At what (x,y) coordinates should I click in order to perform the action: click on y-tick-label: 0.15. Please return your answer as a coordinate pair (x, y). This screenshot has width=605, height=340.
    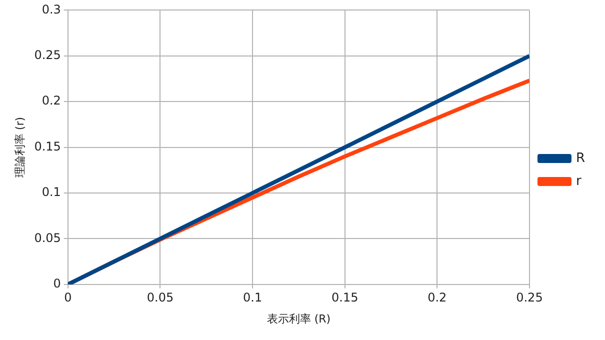
    Looking at the image, I should click on (47, 146).